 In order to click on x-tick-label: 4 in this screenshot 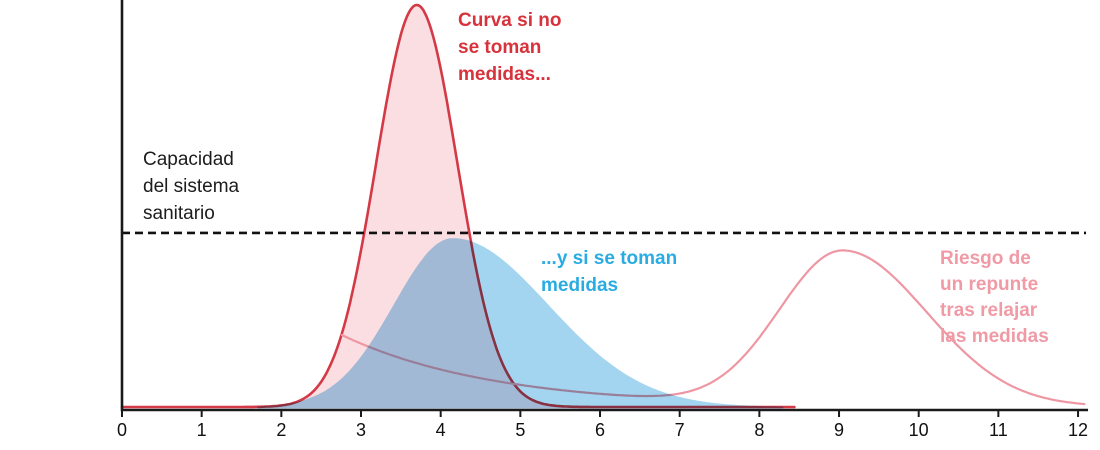, I will do `click(440, 430)`.